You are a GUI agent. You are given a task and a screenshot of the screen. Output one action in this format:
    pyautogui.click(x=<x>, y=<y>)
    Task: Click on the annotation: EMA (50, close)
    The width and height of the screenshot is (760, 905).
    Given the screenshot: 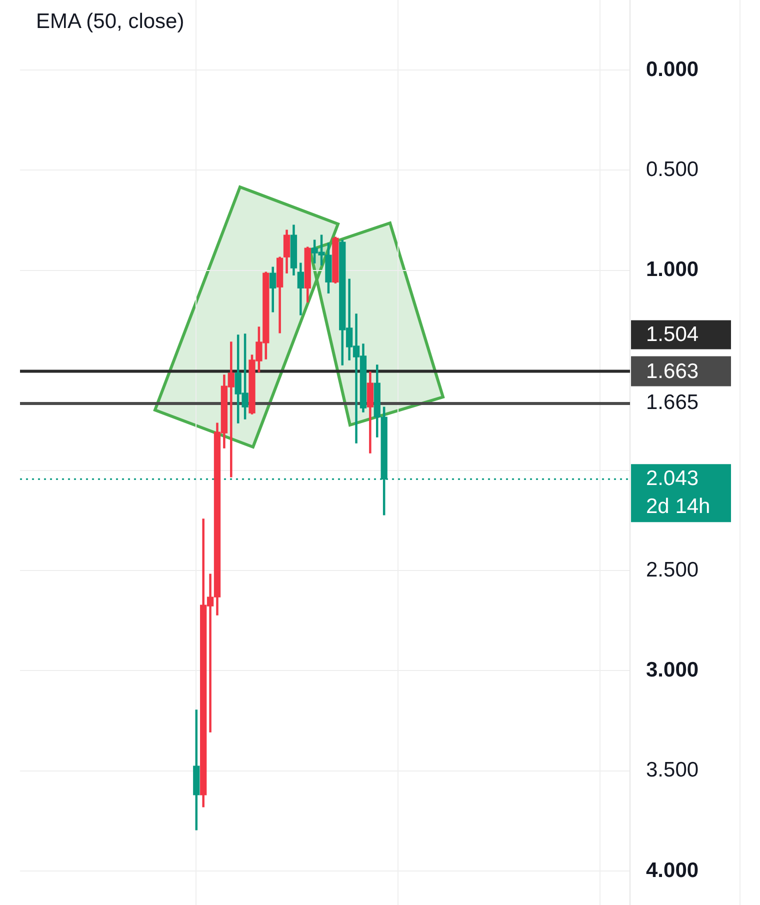 What is the action you would take?
    pyautogui.click(x=110, y=22)
    